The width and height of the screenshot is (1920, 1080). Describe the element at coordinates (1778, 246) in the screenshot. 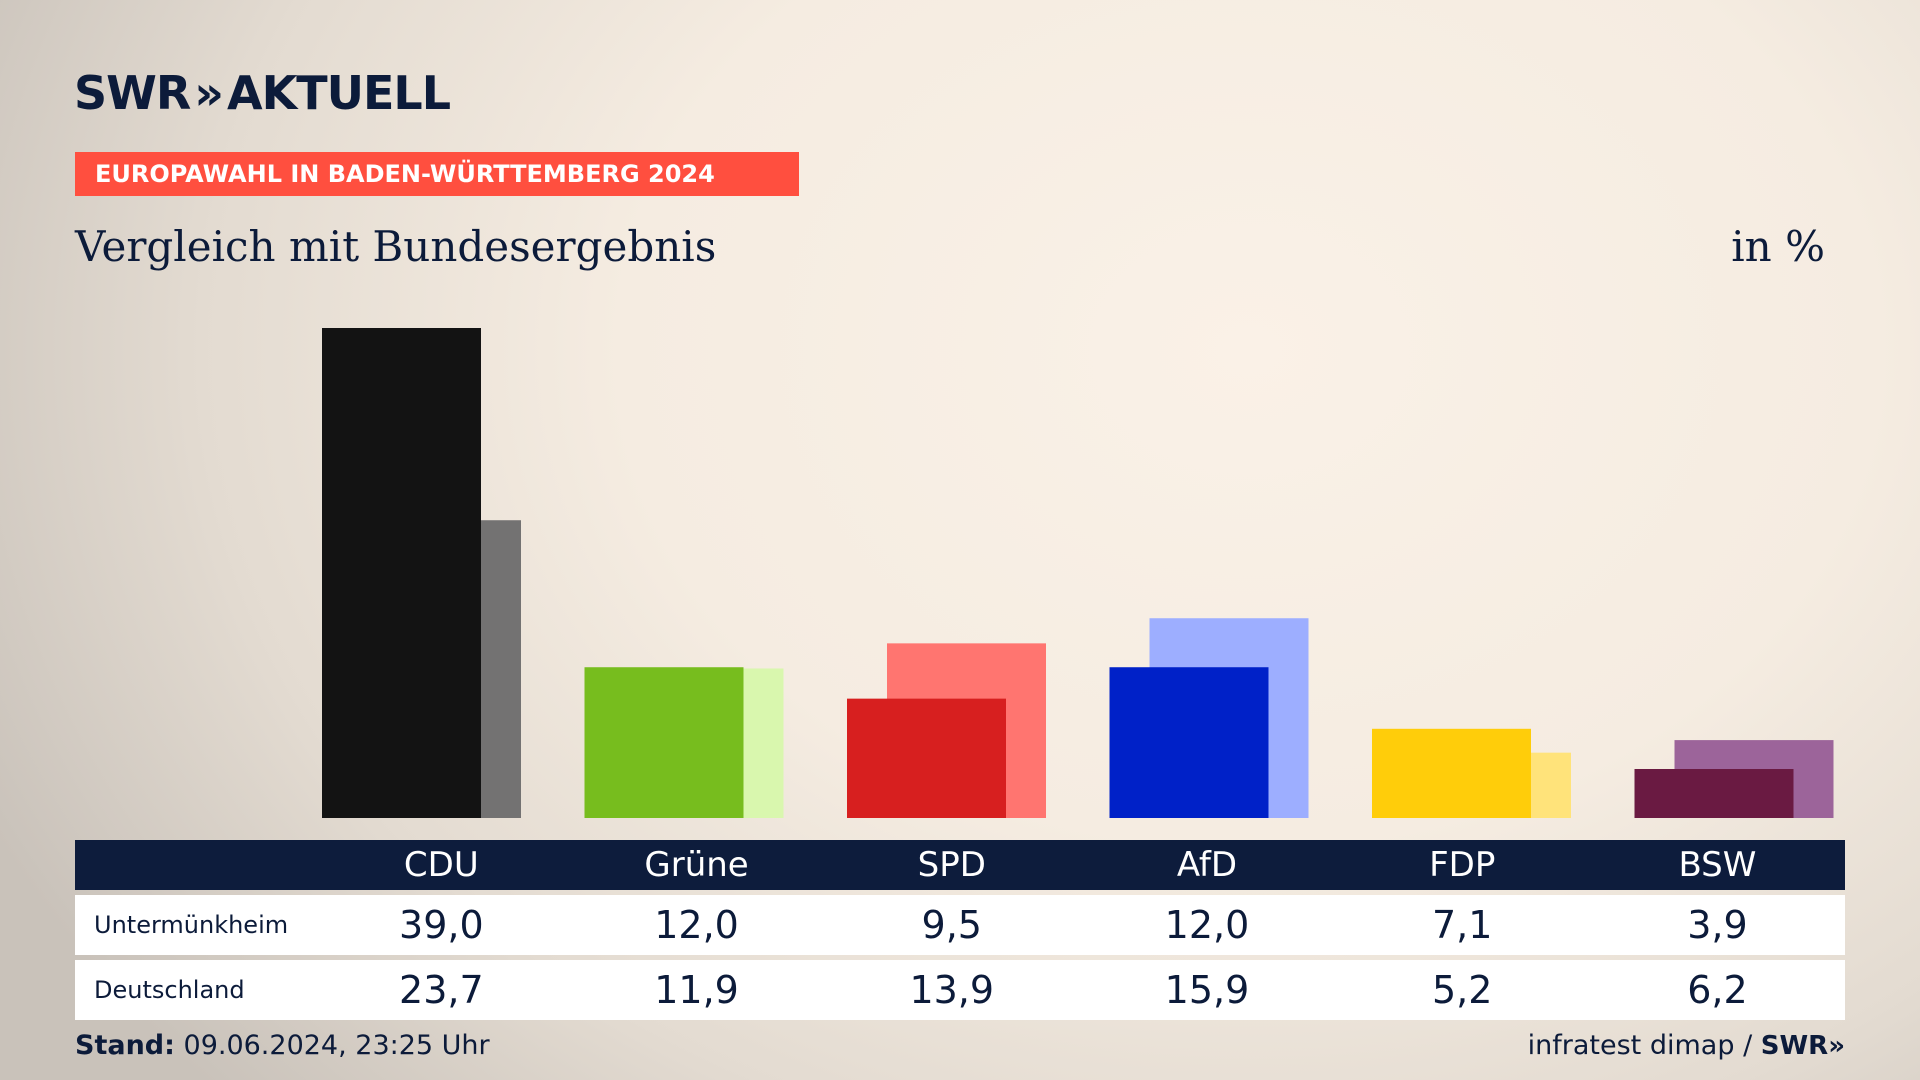

I see `unit-label: in %` at that location.